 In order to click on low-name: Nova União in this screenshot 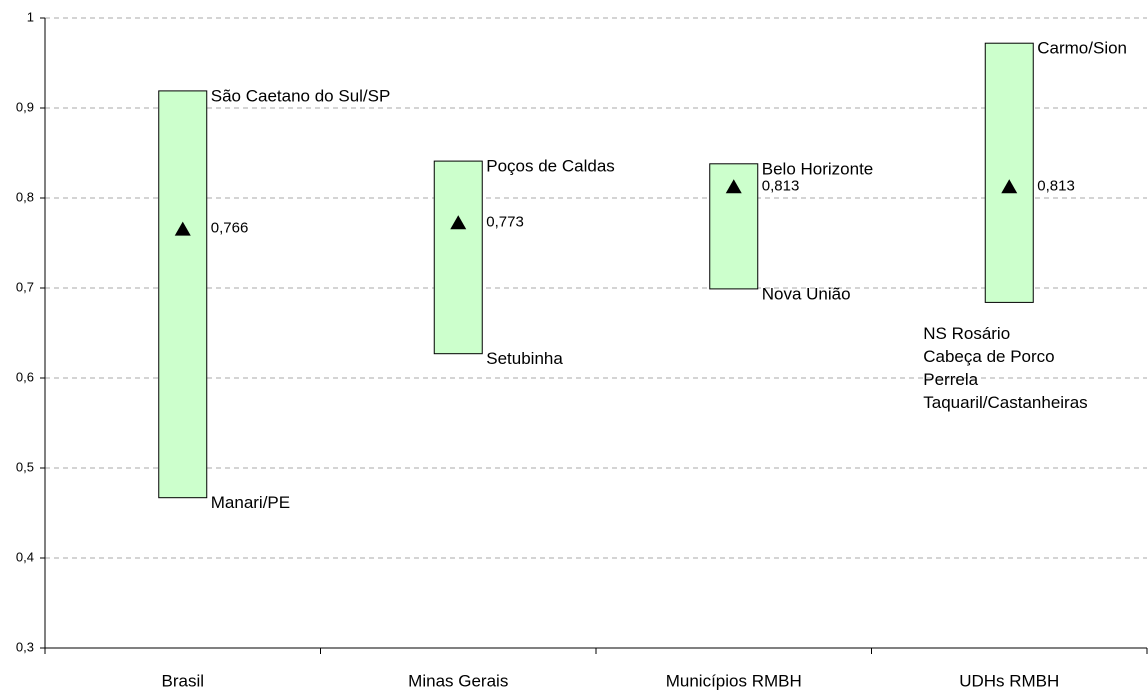, I will do `click(806, 293)`.